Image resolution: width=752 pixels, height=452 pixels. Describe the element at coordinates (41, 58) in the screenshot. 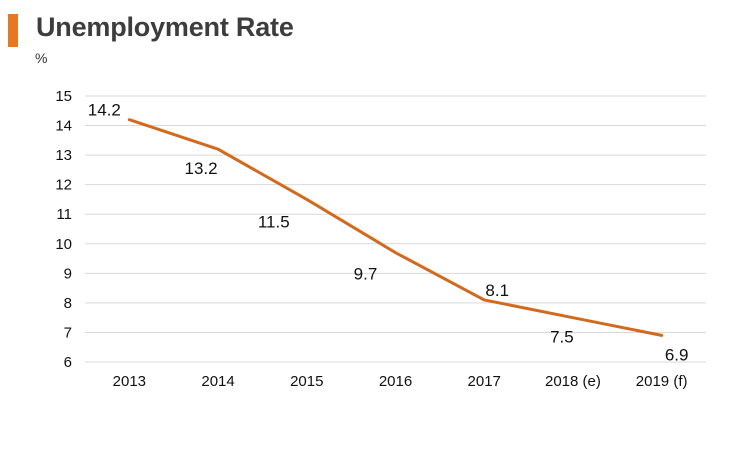

I see `y-axis-unit: %` at that location.